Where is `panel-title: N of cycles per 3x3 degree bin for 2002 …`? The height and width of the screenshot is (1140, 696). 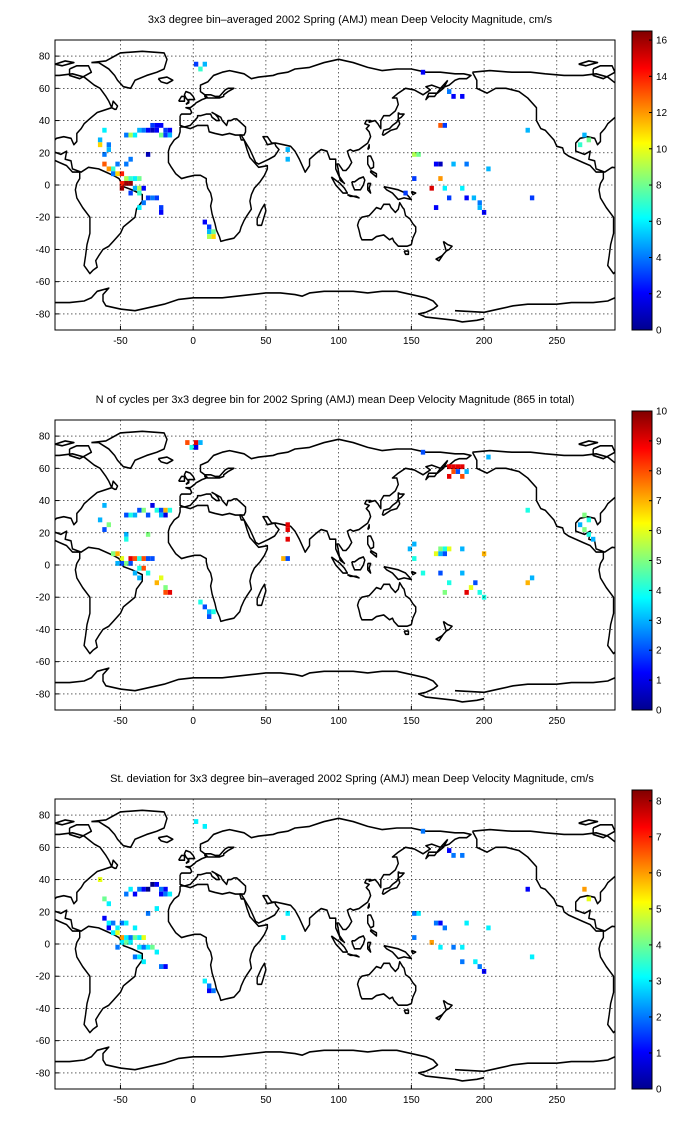
panel-title: N of cycles per 3x3 degree bin for 2002 … is located at coordinates (335, 400).